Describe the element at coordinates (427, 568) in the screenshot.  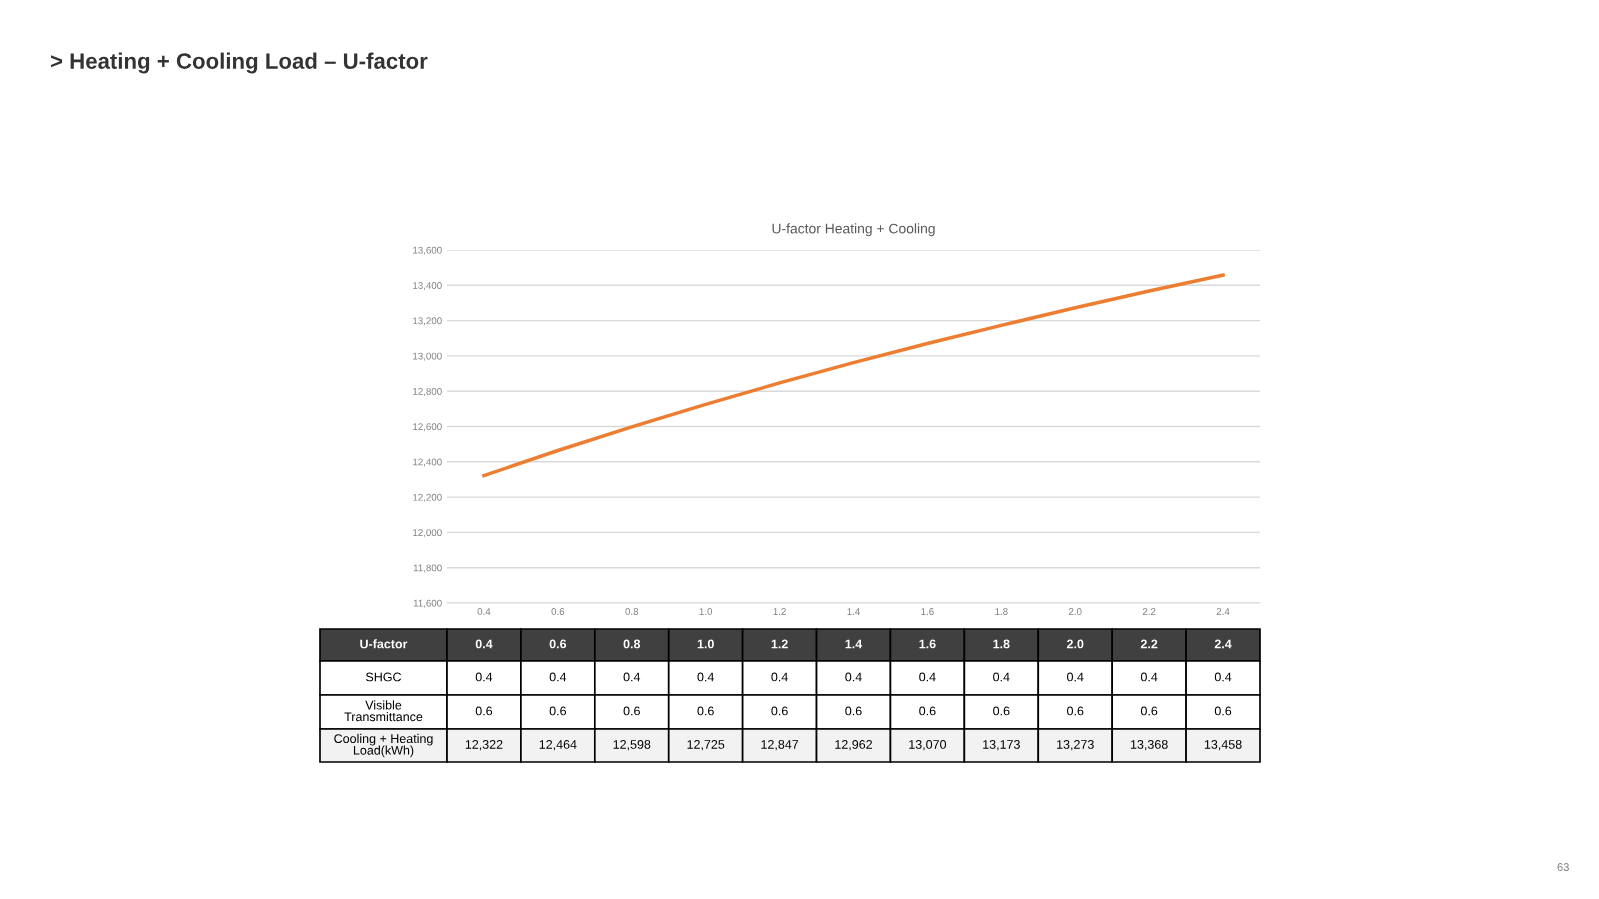
I see `y-tick-label: 11,800` at that location.